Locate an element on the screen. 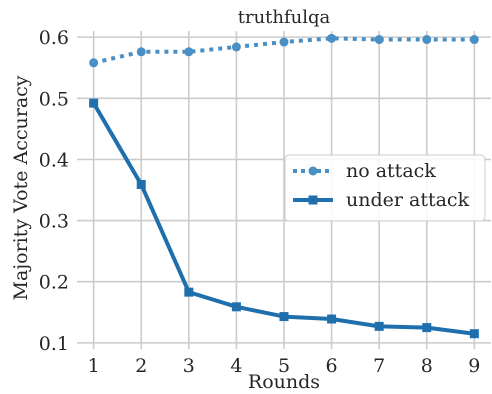 This screenshot has height=394, width=492. series-no-attack is located at coordinates (284, 50).